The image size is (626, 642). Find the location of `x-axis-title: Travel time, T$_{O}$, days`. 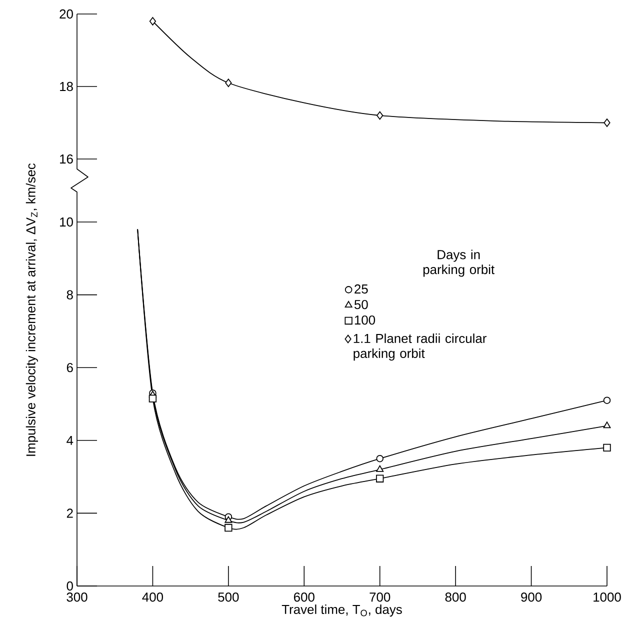

x-axis-title: Travel time, T$_{O}$, days is located at coordinates (342, 610).